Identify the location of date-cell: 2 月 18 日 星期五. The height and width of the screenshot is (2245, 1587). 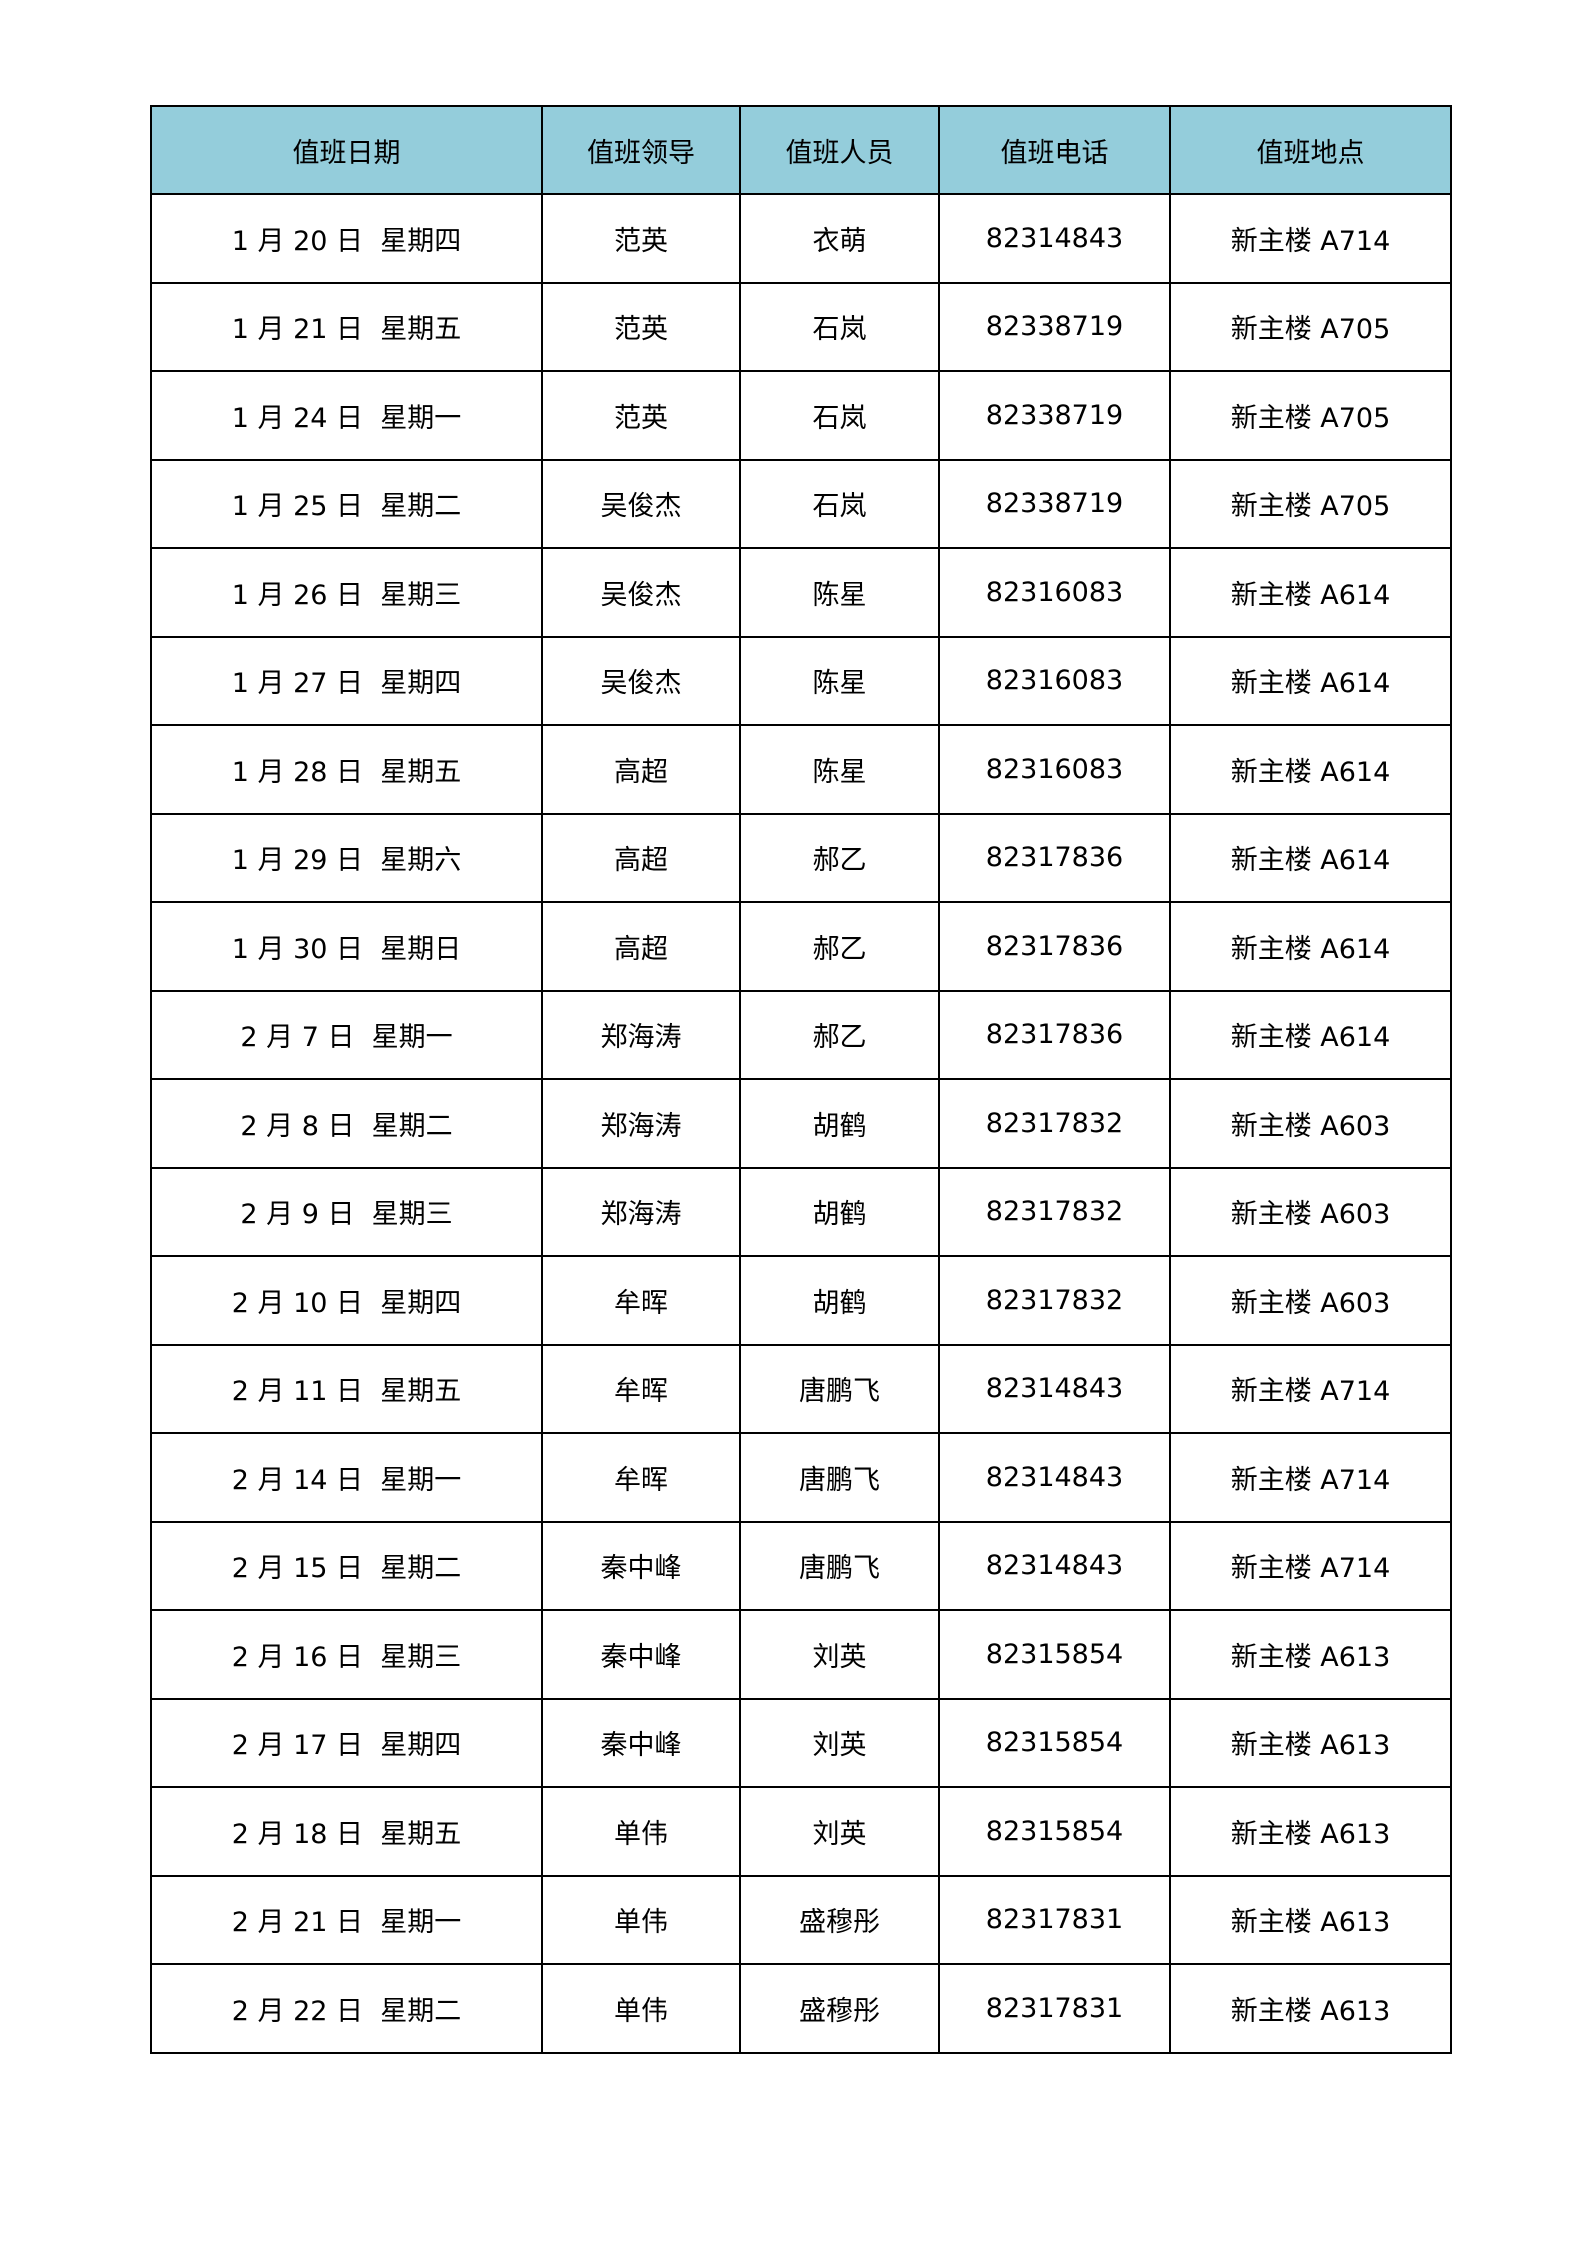
(346, 1831).